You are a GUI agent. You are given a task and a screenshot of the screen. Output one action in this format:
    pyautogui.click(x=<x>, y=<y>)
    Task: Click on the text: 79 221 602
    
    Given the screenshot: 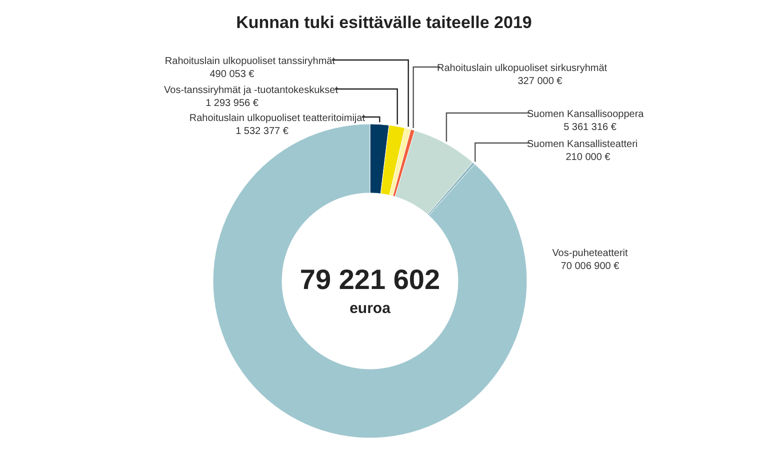 What is the action you would take?
    pyautogui.click(x=370, y=279)
    